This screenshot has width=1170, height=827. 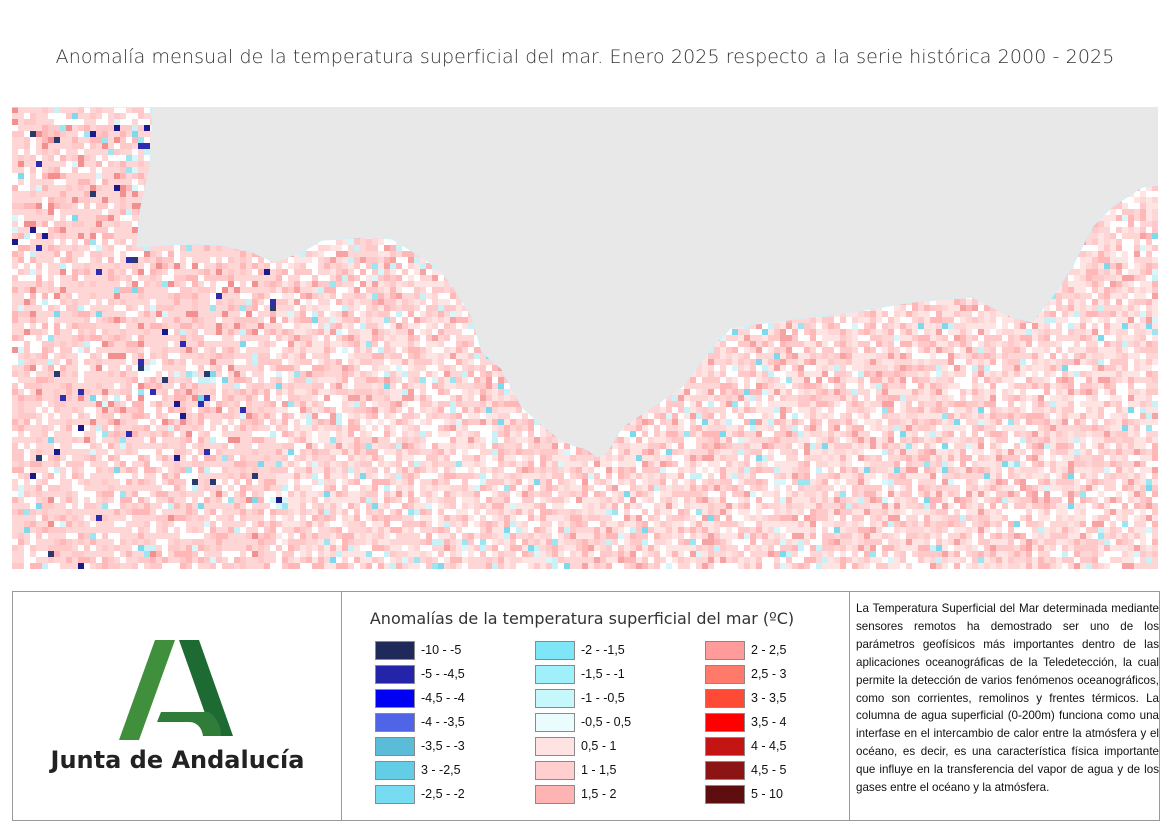 What do you see at coordinates (420, 794) in the screenshot?
I see `legend-item: -2,5 - -2` at bounding box center [420, 794].